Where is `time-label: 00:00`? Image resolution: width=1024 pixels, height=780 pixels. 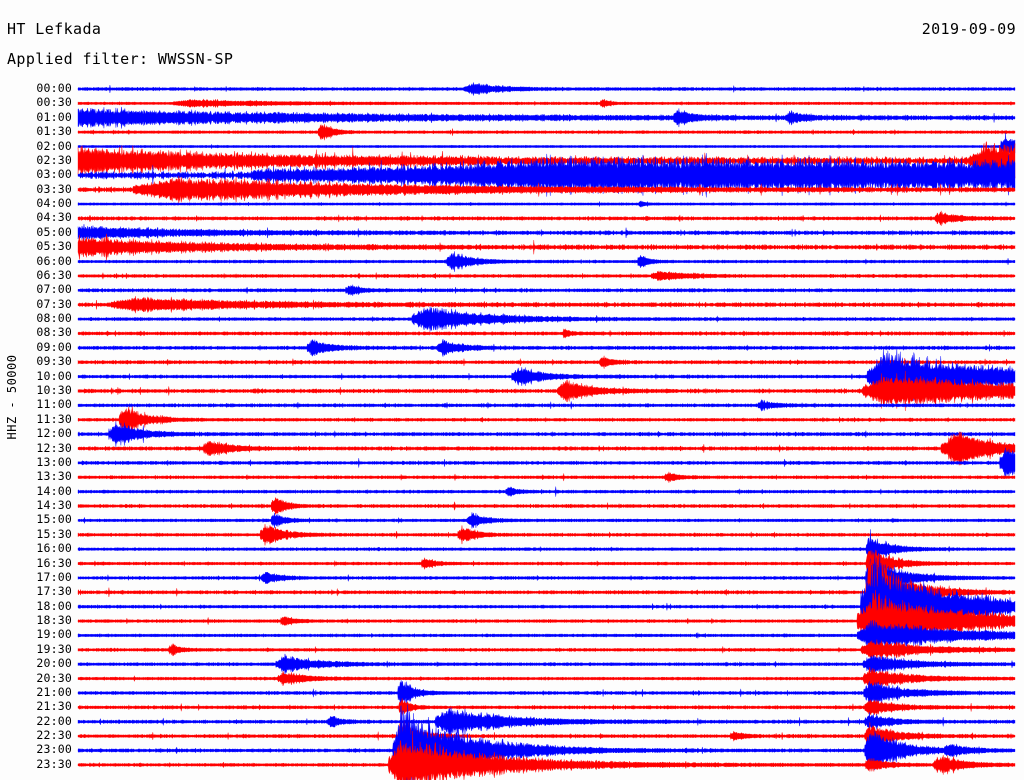
time-label: 00:00 is located at coordinates (54, 88).